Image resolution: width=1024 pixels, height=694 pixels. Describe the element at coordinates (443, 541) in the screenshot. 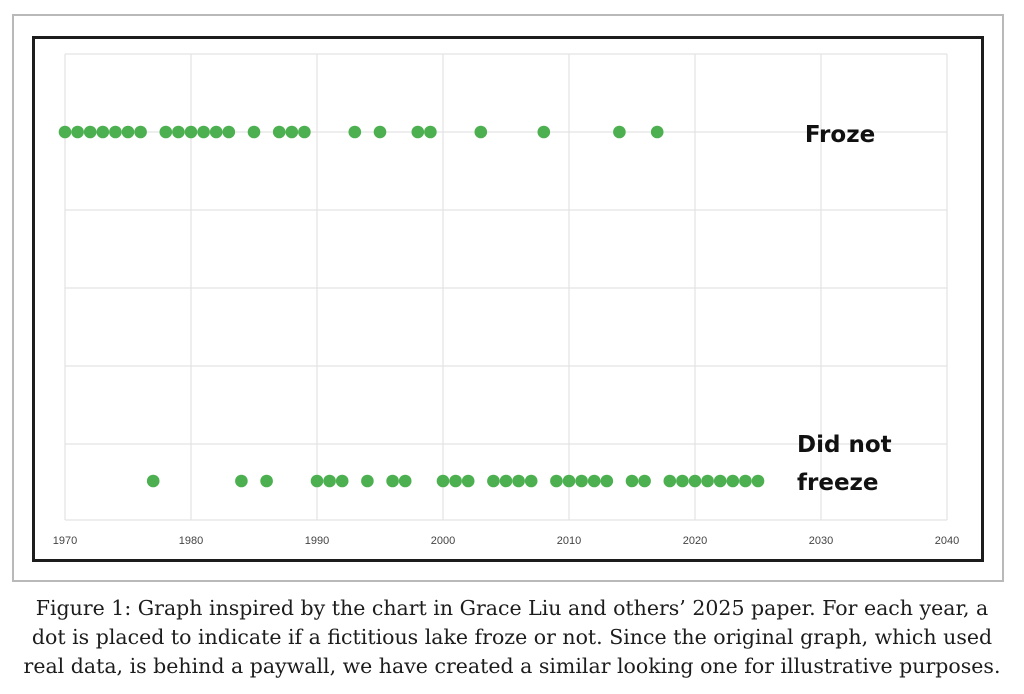

I see `x-tick-label: 2000` at that location.